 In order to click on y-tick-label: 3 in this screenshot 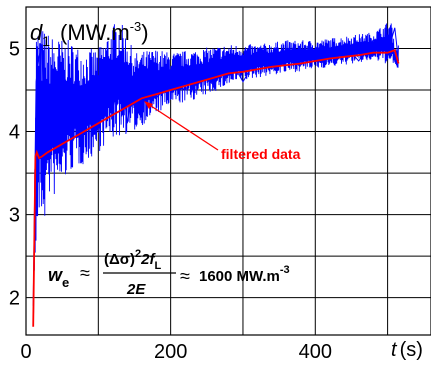, I will do `click(14, 216)`.